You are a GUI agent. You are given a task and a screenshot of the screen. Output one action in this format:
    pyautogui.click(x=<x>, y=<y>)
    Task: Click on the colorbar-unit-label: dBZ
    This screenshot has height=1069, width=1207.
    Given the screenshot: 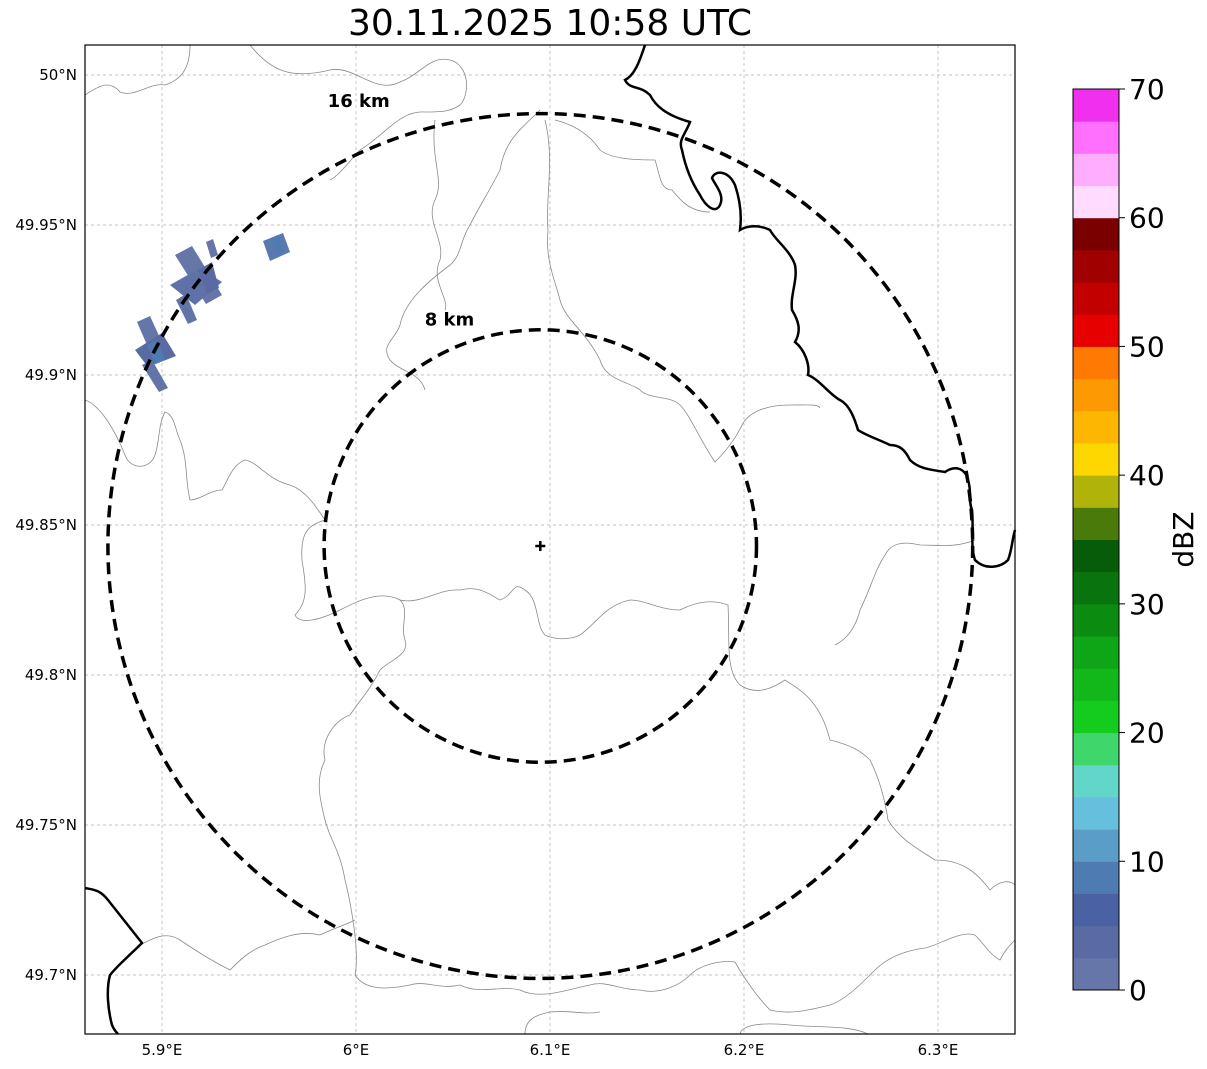 What is the action you would take?
    pyautogui.click(x=1183, y=539)
    